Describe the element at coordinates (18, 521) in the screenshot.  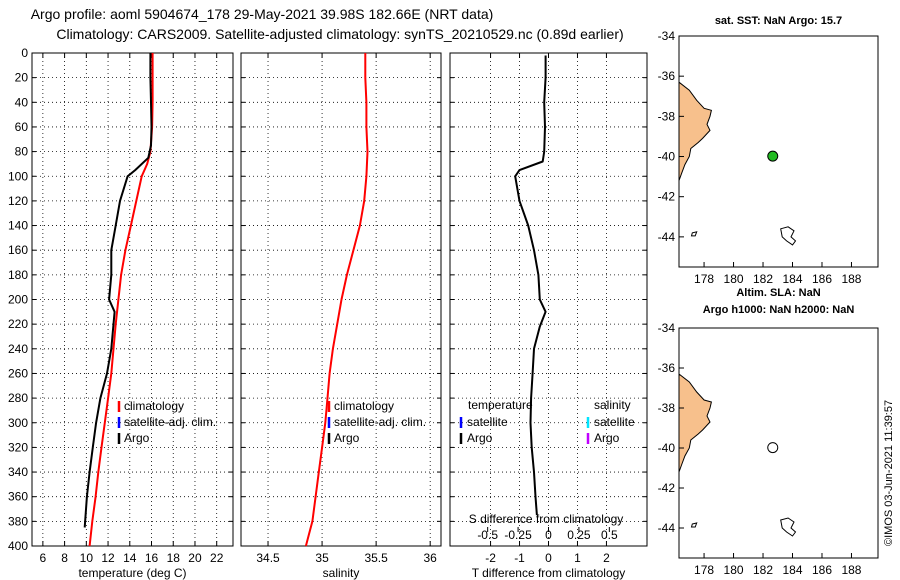
I see `depth-tick-label: 380` at that location.